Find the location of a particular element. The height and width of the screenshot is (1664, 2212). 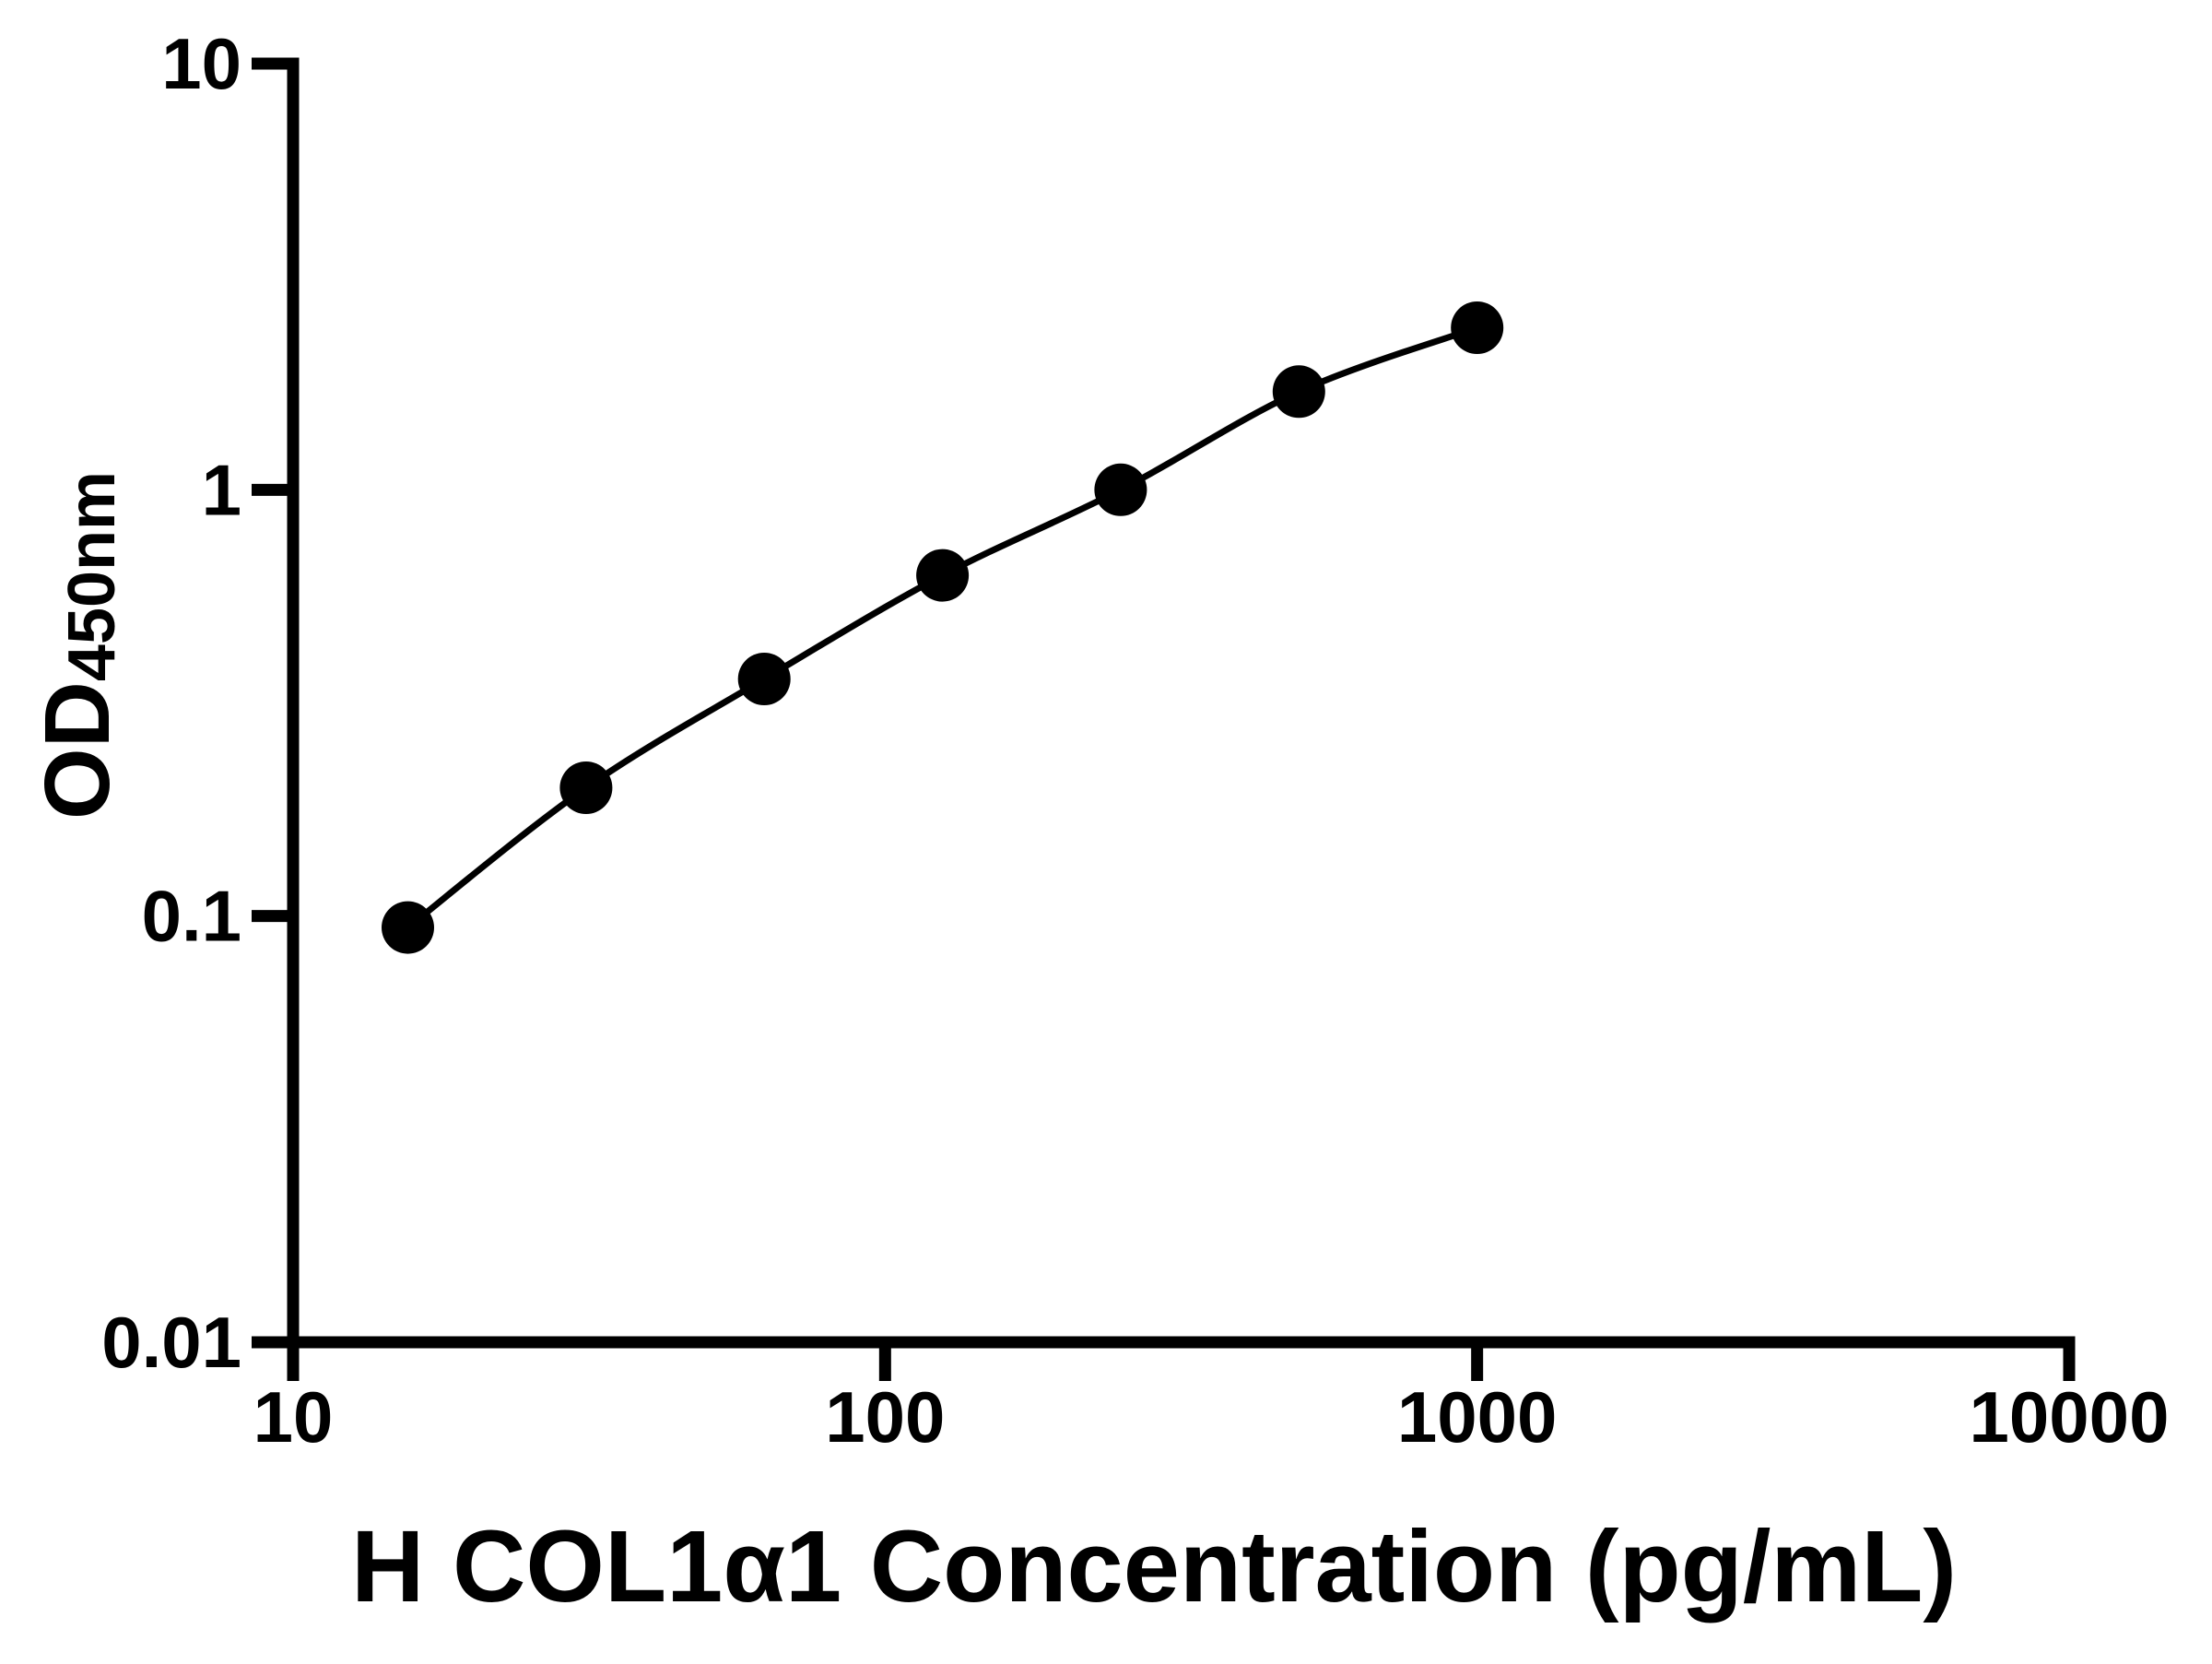

y-tick-label: 0.1 is located at coordinates (191, 916).